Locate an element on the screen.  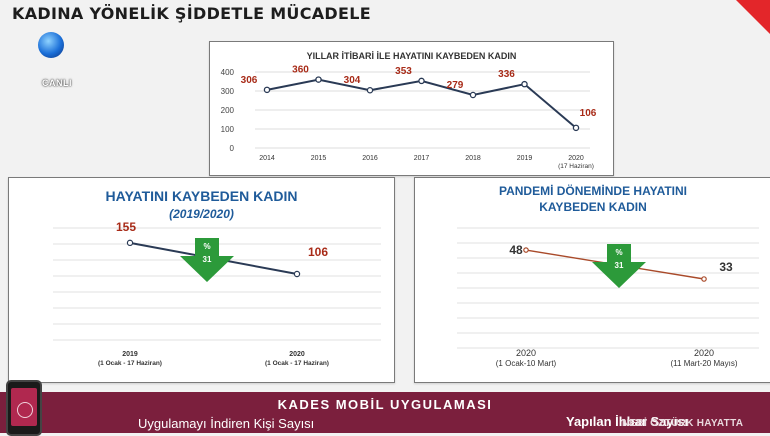
phone-app-icon is located at coordinates (24, 408).